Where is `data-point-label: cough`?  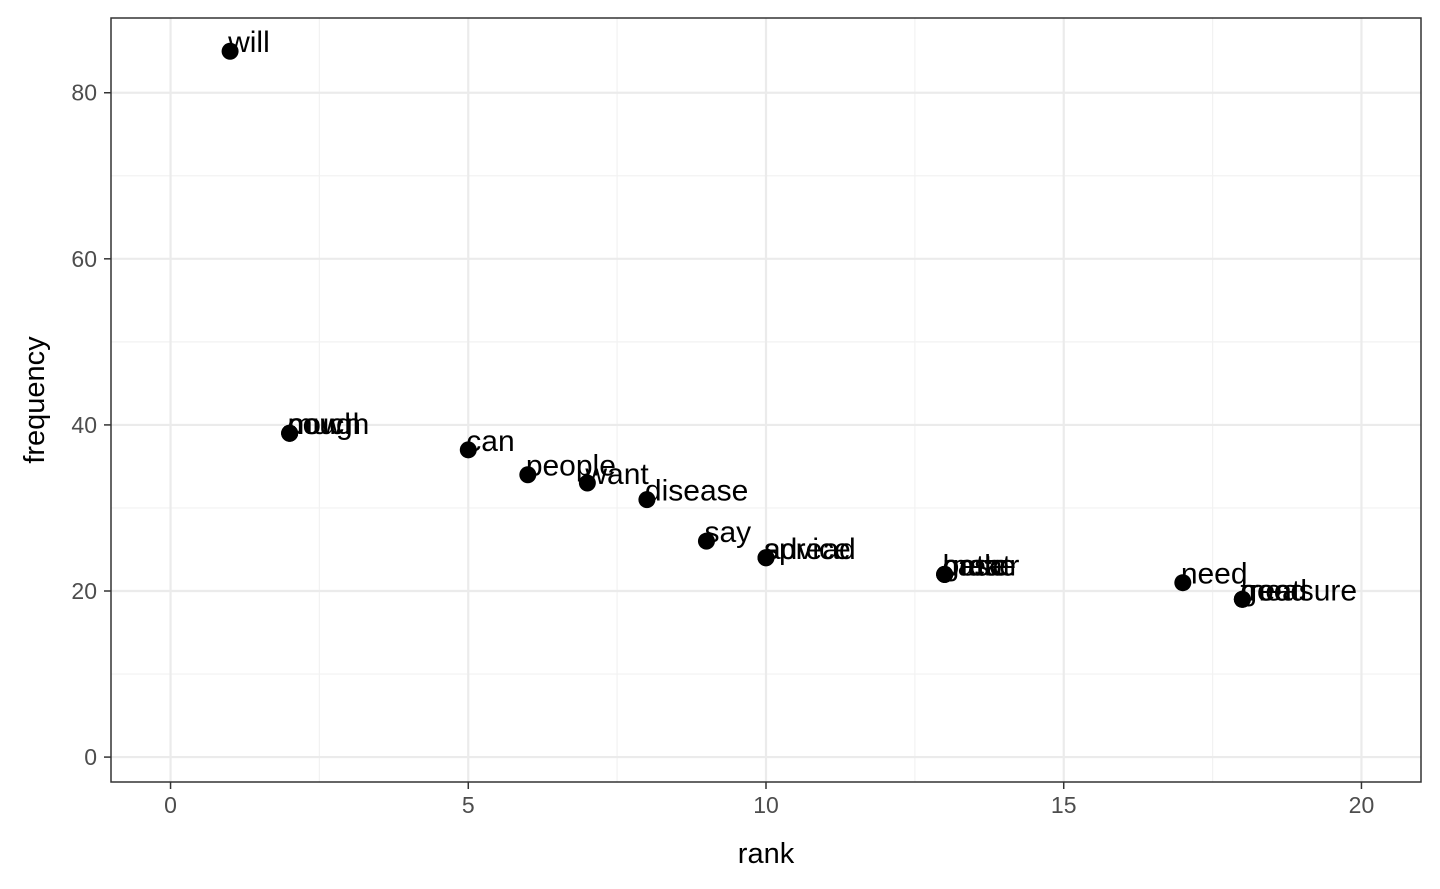 data-point-label: cough is located at coordinates (329, 424).